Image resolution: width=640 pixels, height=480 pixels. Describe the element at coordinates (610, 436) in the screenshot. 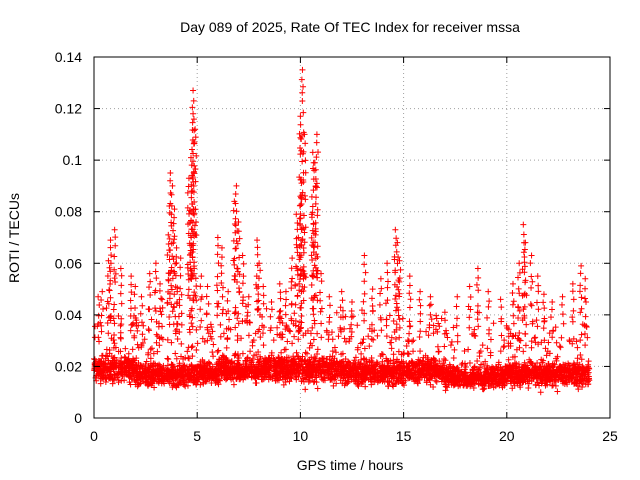

I see `x-tick-label: 25` at that location.